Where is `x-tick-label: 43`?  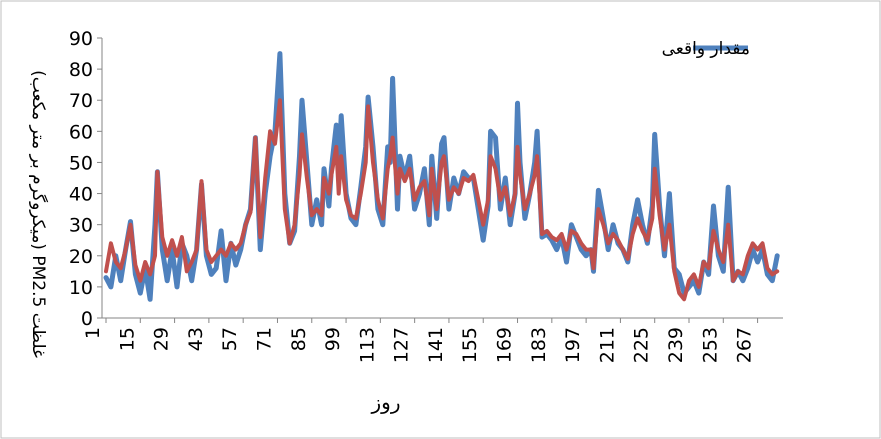
x-tick-label: 43 is located at coordinates (196, 339).